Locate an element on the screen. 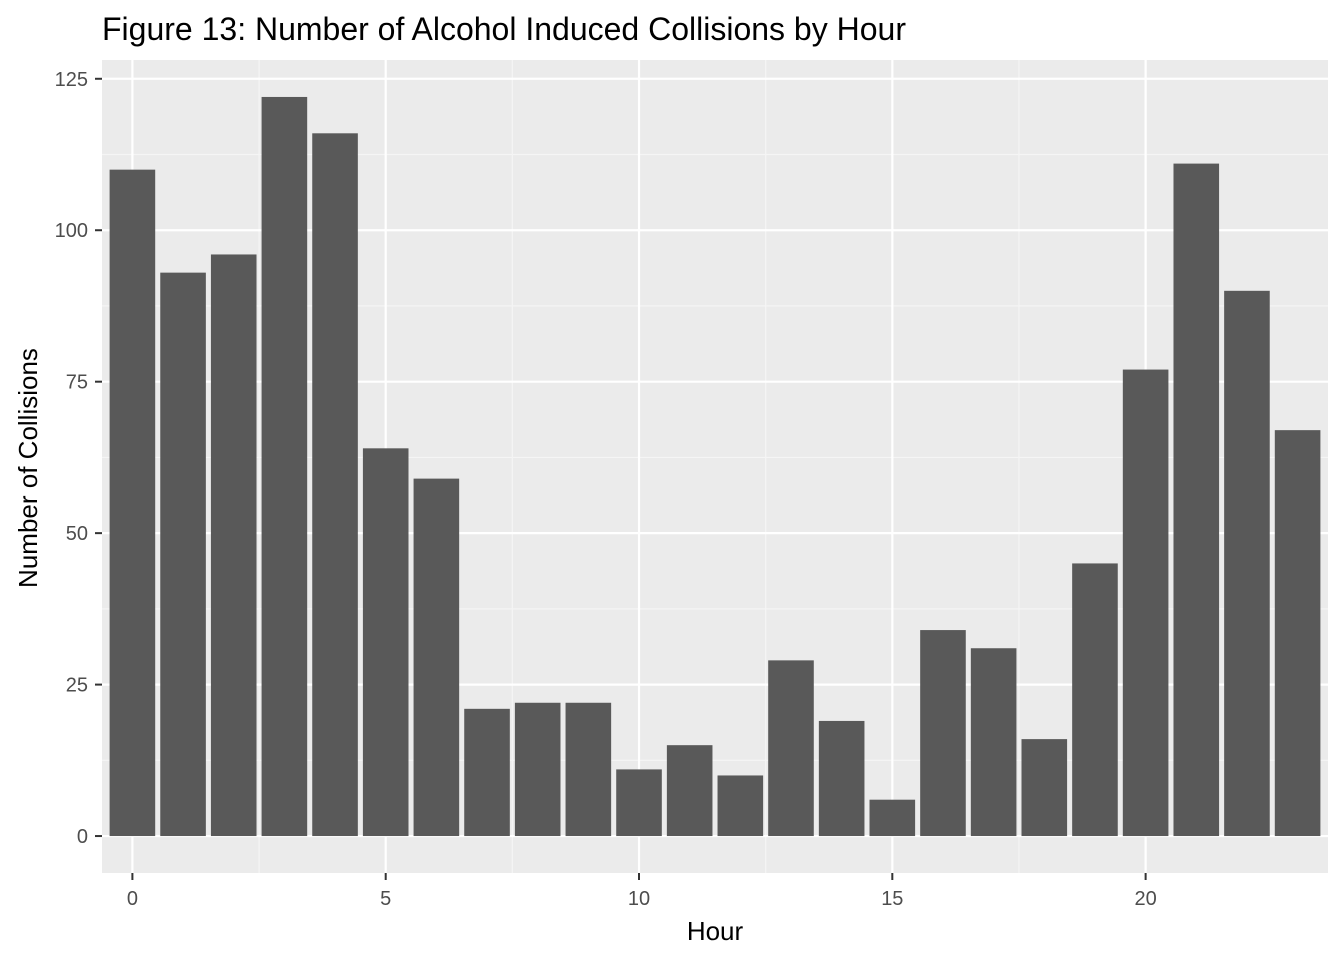  x-tick-label: 20 is located at coordinates (1145, 899).